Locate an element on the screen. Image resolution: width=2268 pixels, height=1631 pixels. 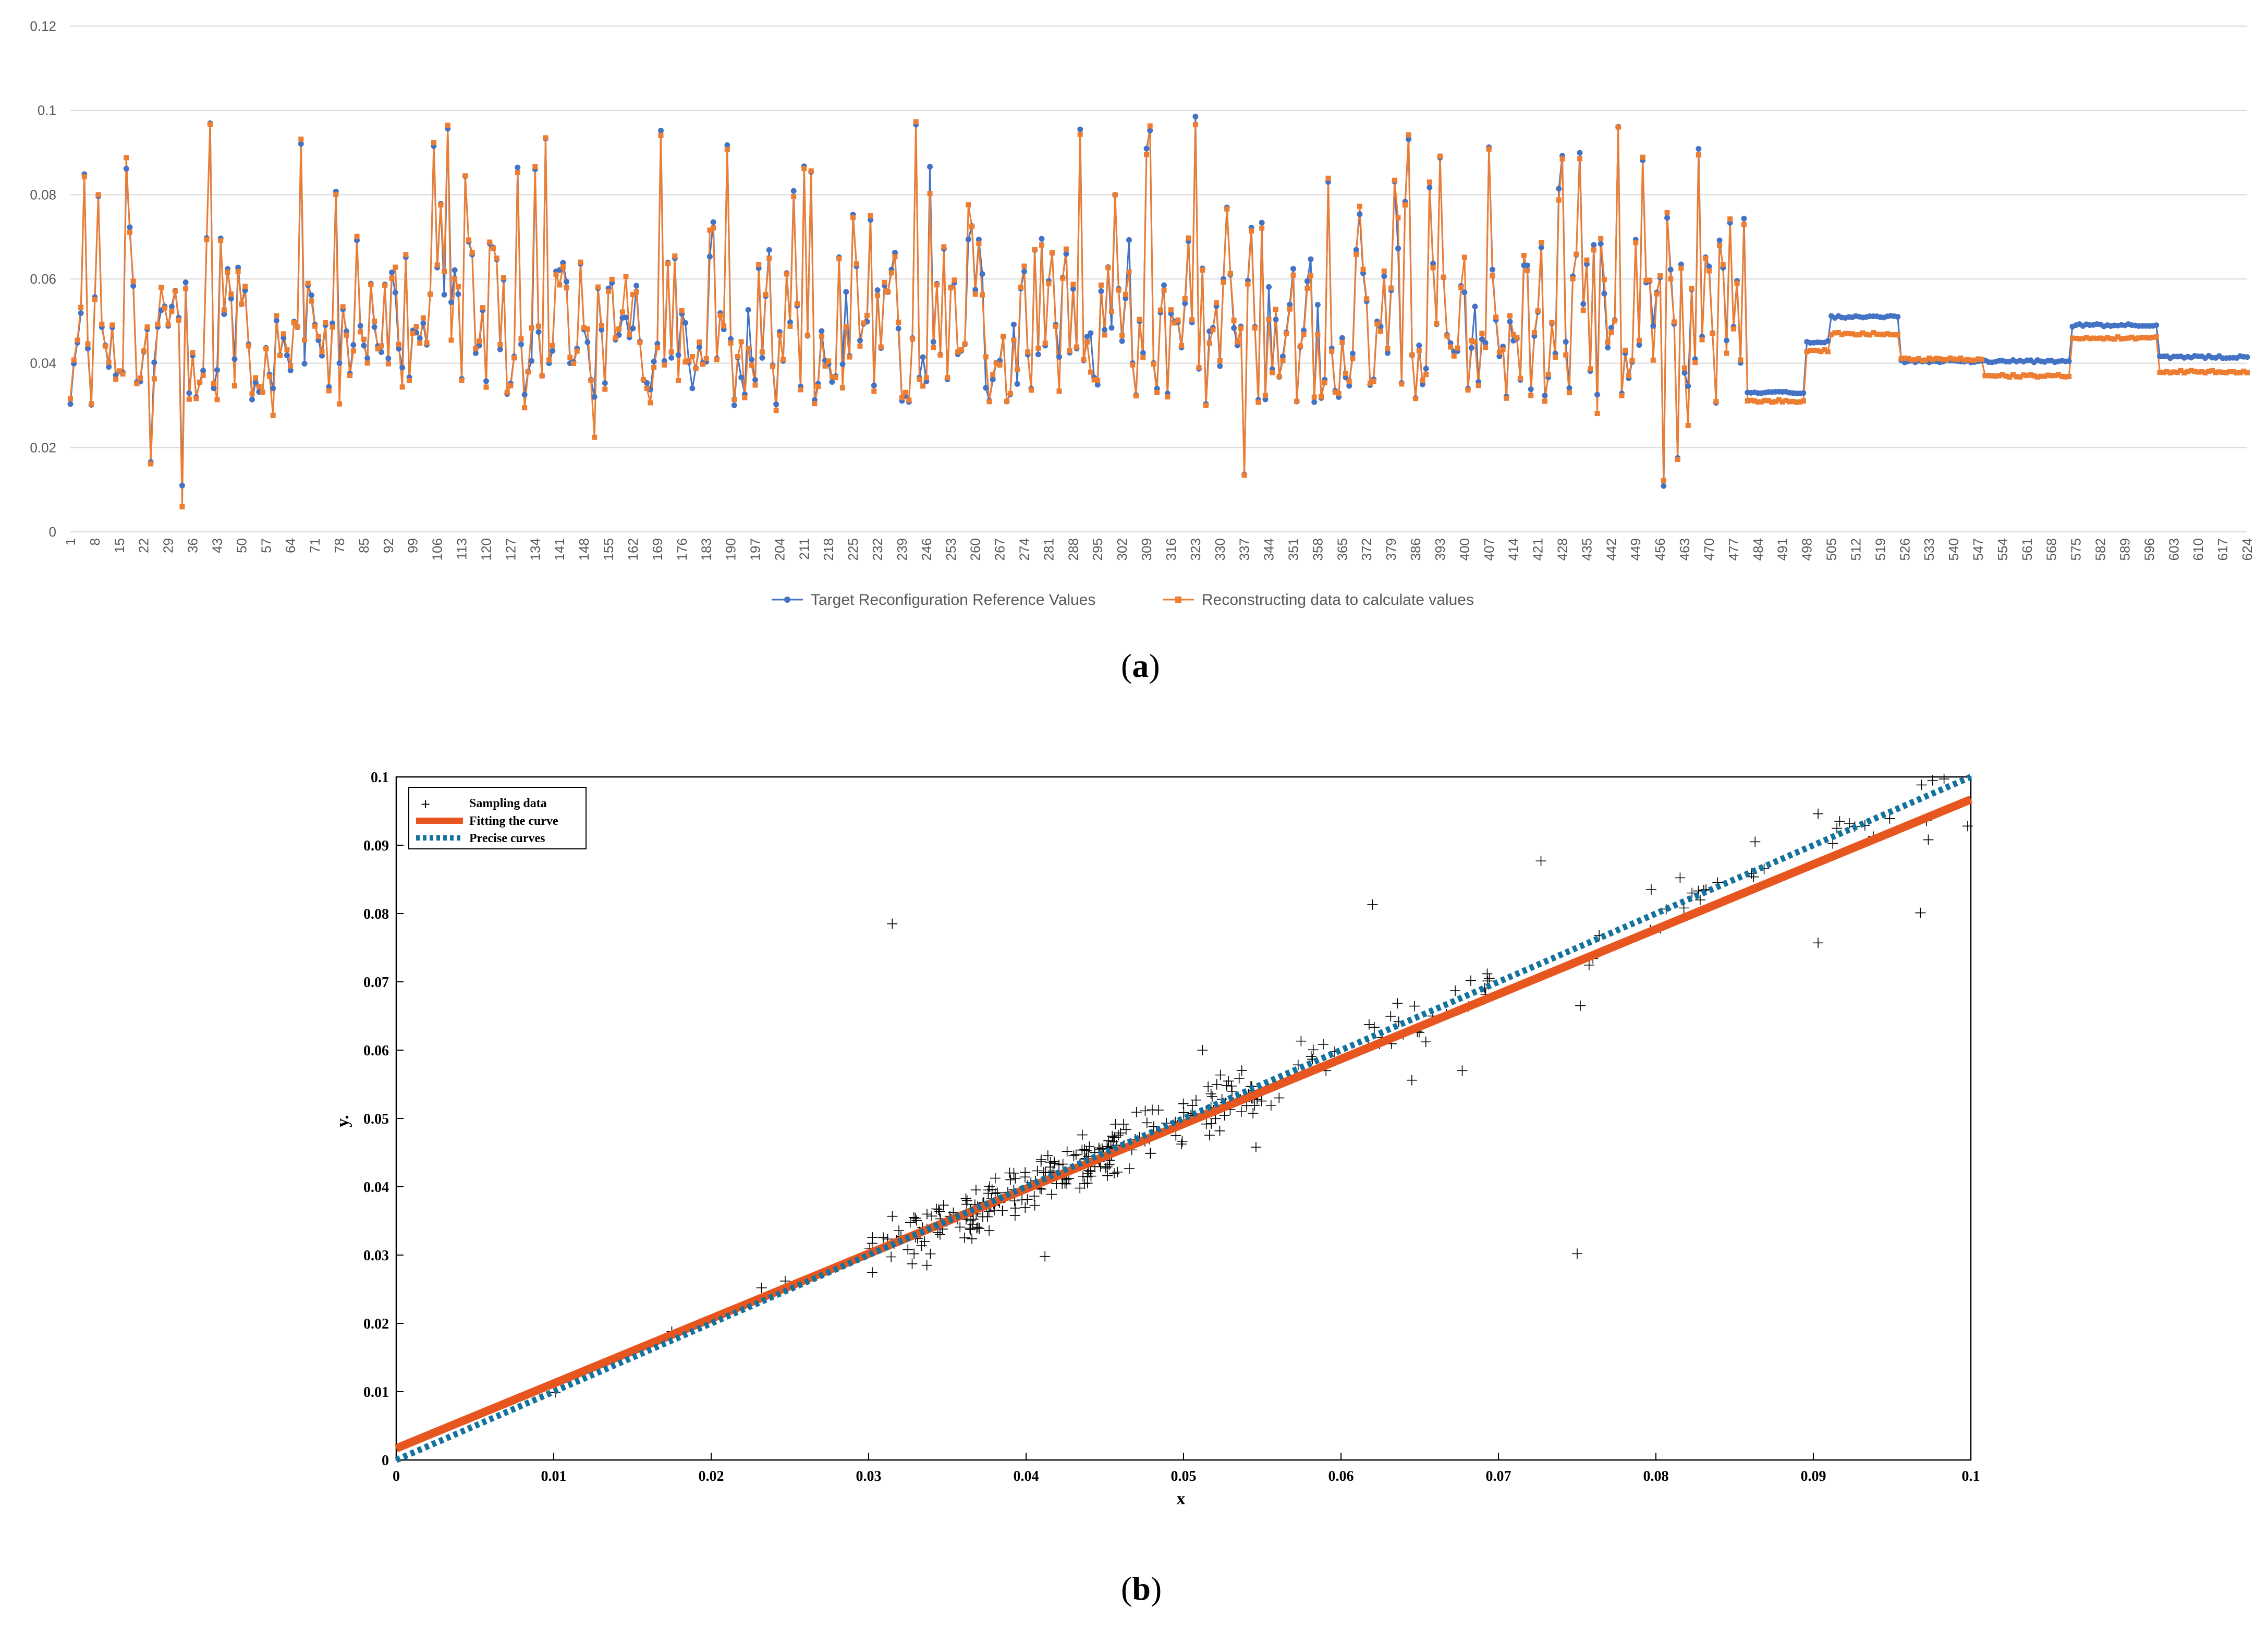
x-tick-label: 316 is located at coordinates (1171, 549).